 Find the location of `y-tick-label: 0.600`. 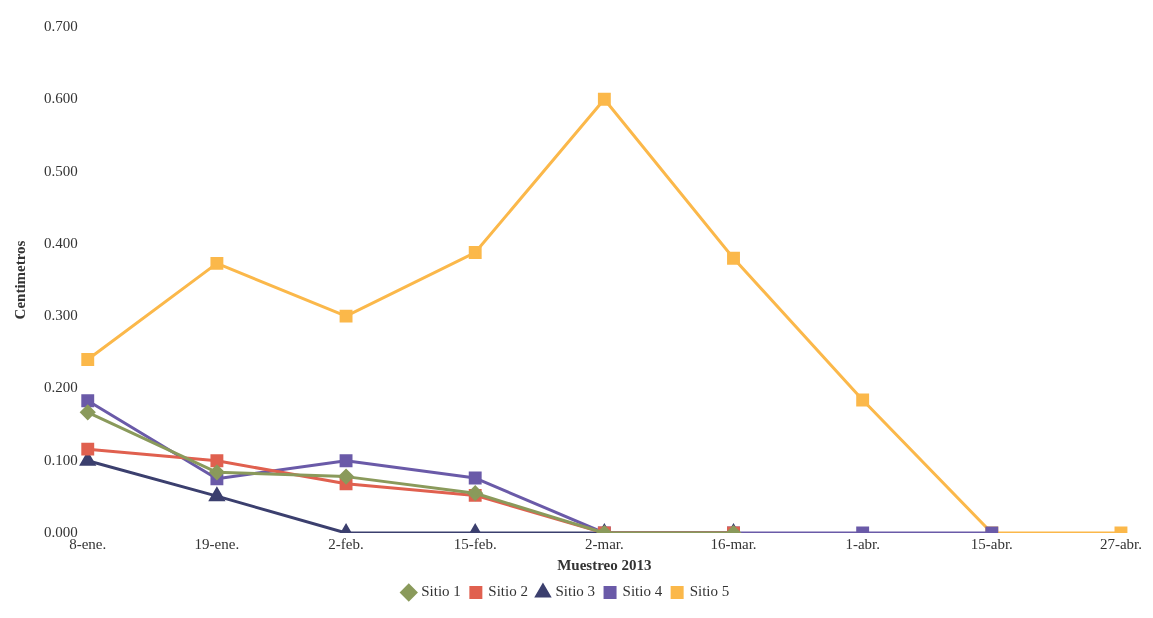

y-tick-label: 0.600 is located at coordinates (61, 98).